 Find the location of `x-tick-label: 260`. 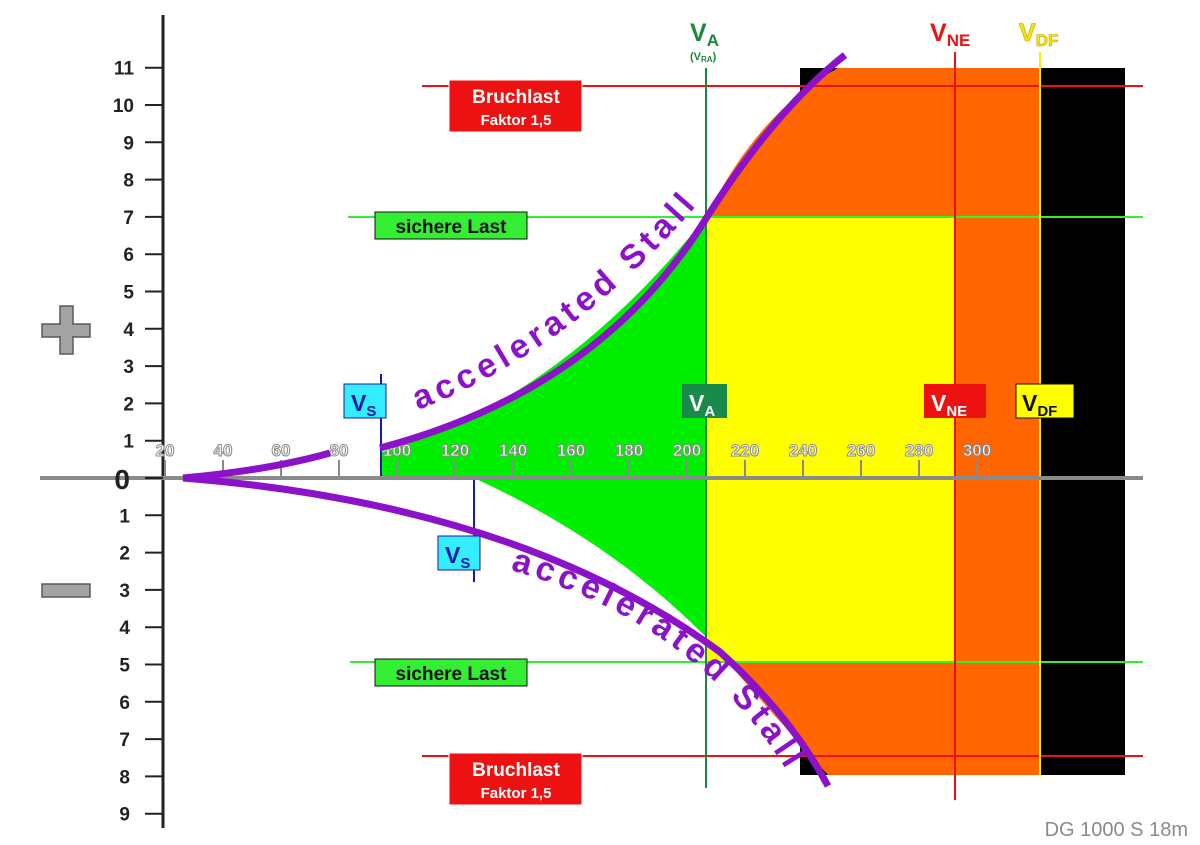

x-tick-label: 260 is located at coordinates (861, 450).